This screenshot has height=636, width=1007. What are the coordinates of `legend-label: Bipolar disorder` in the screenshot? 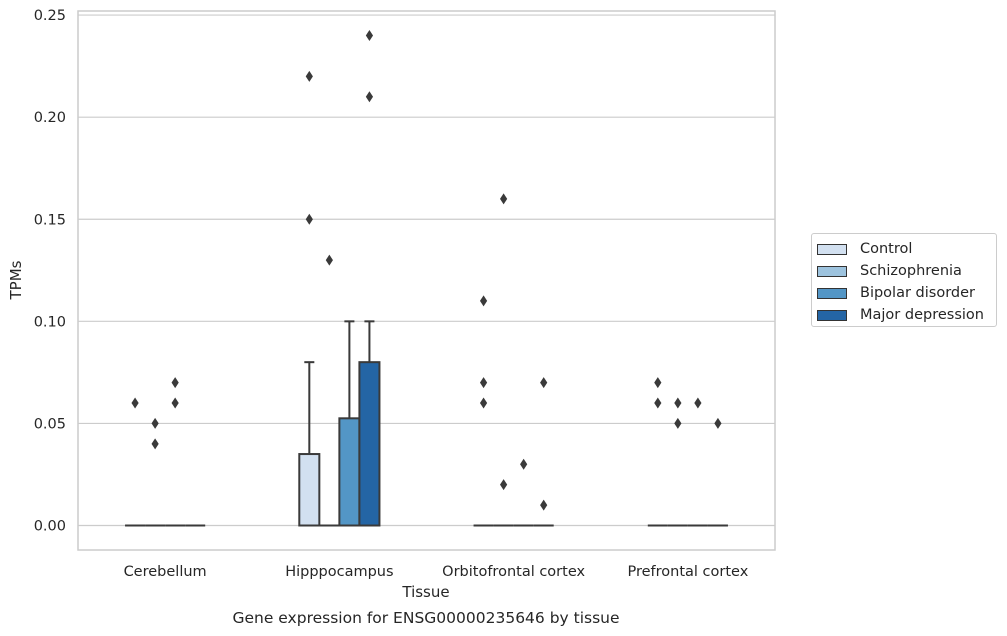 It's located at (917, 293).